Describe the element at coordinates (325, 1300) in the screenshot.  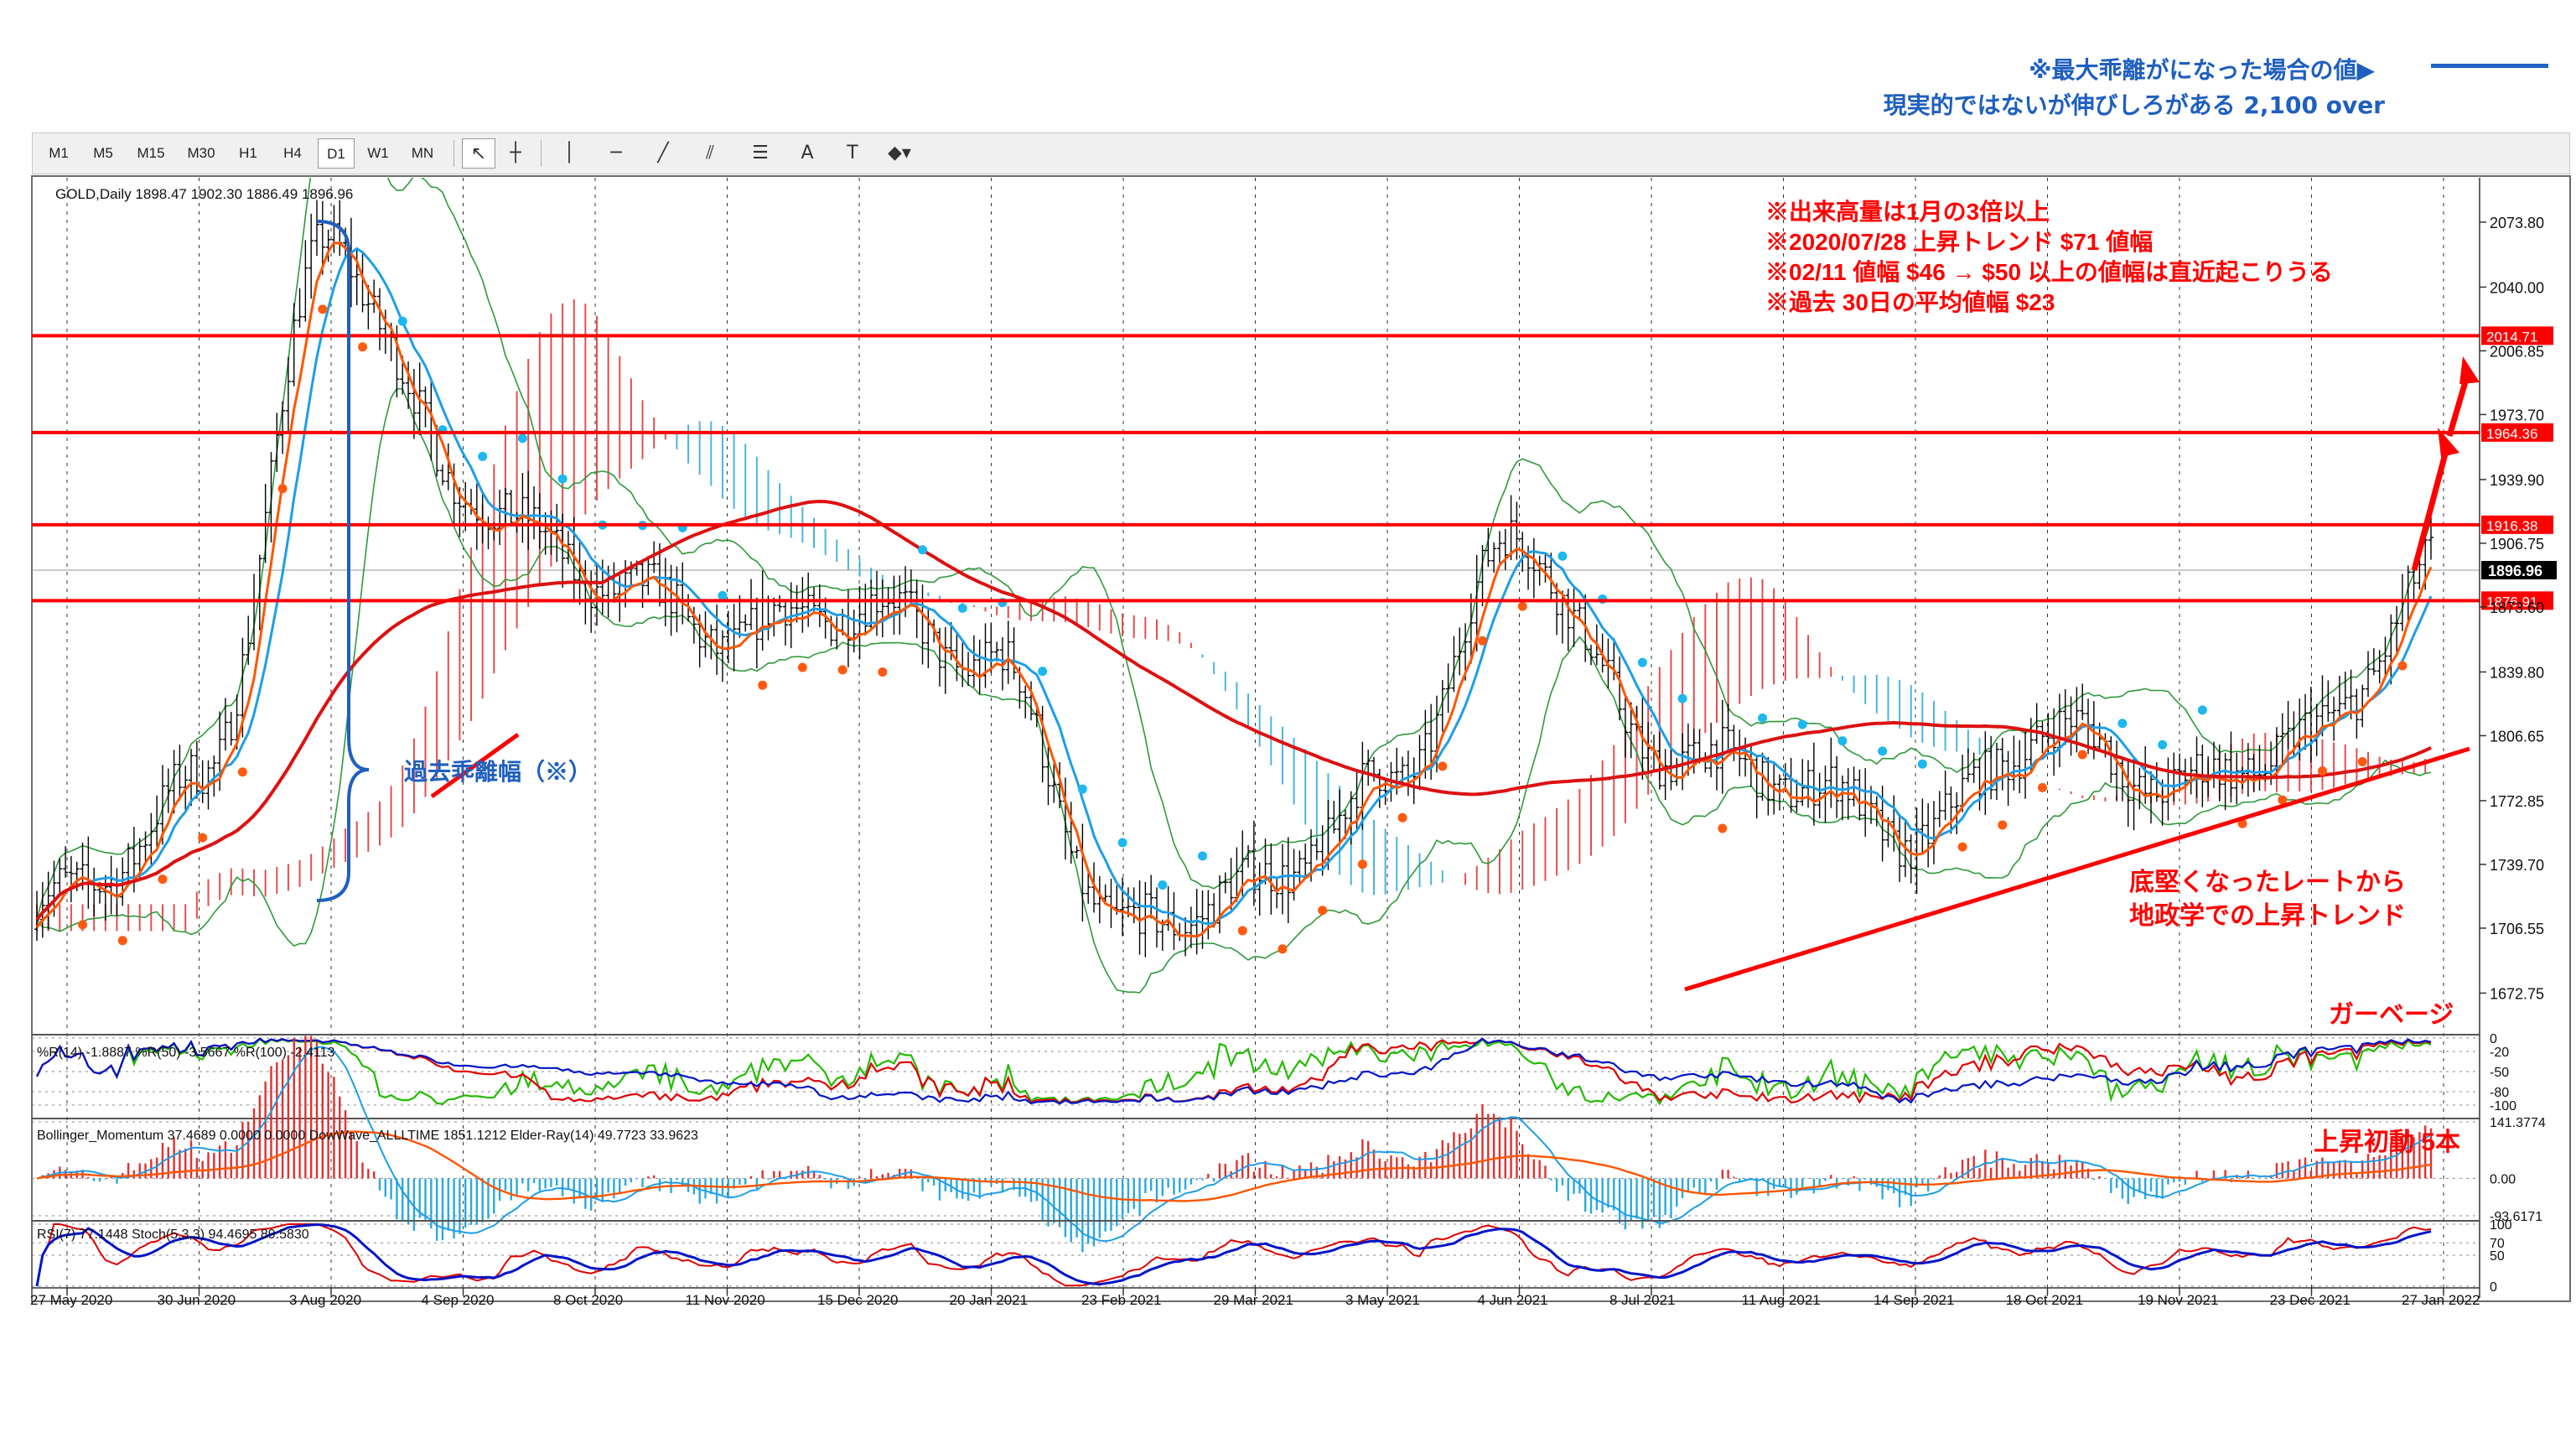
I see `date-tick-label: 3 Aug 2020` at that location.